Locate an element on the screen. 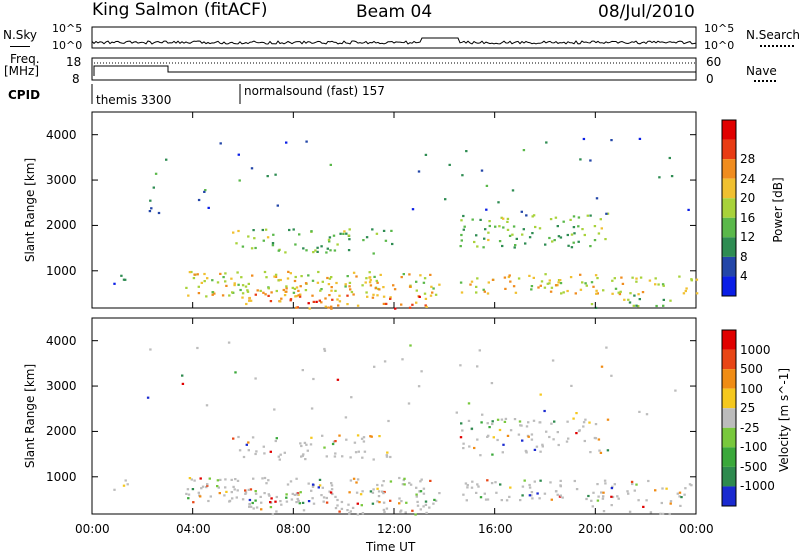 The width and height of the screenshot is (800, 554). velocity-colorbar-label: Velocity [m s^-1] is located at coordinates (784, 420).